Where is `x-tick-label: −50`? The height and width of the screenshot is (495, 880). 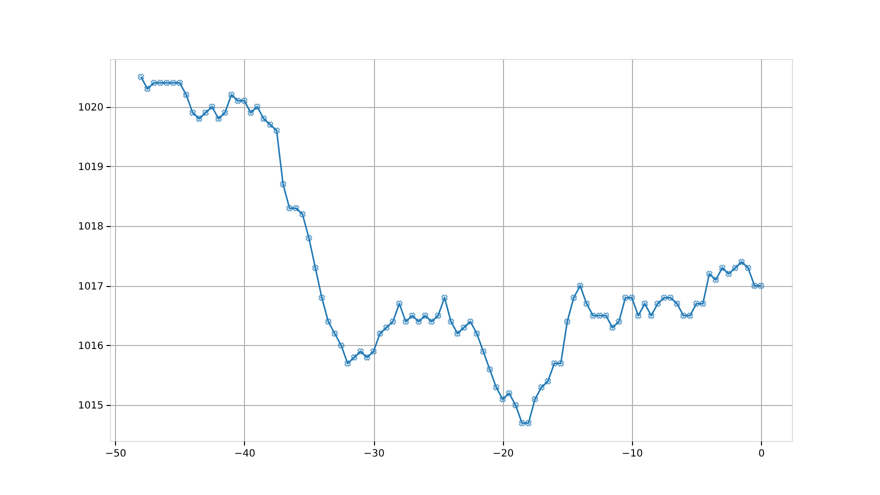 x-tick-label: −50 is located at coordinates (115, 454).